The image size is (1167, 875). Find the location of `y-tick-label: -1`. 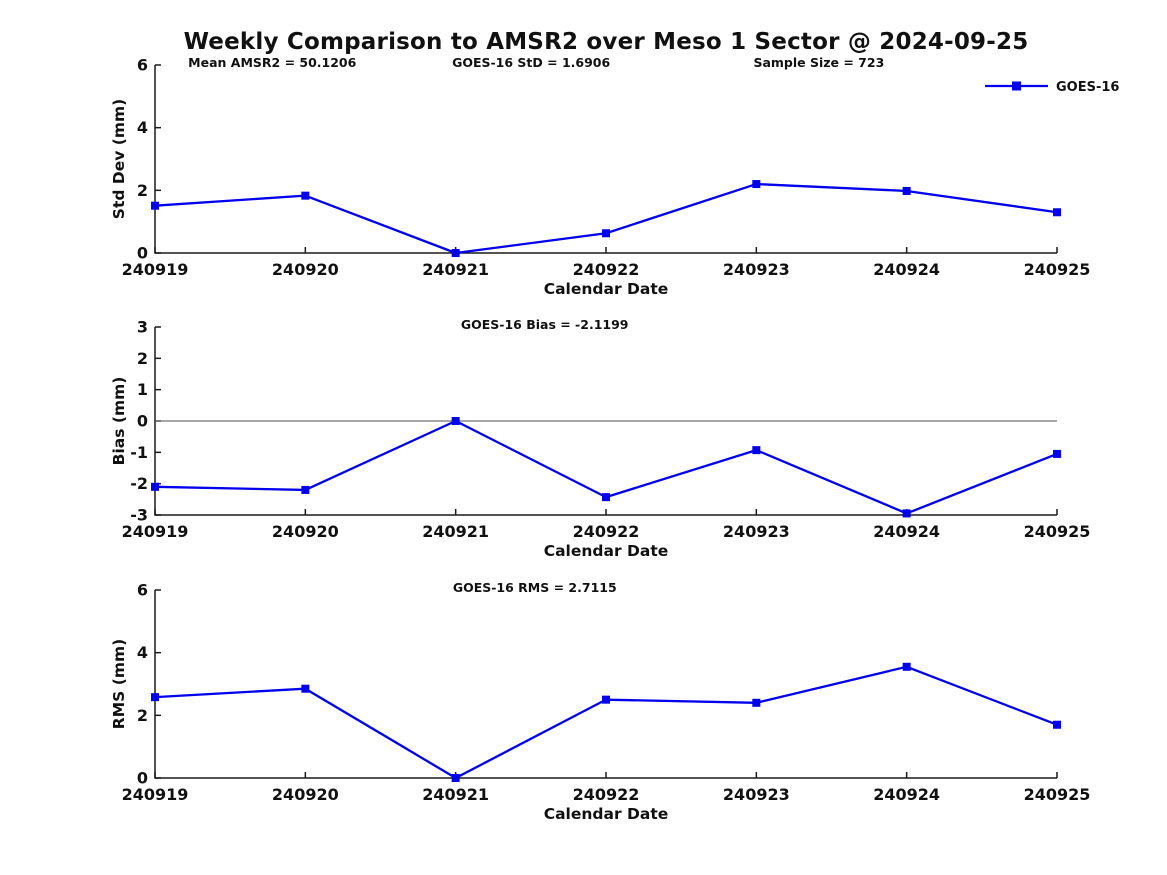

y-tick-label: -1 is located at coordinates (139, 452).